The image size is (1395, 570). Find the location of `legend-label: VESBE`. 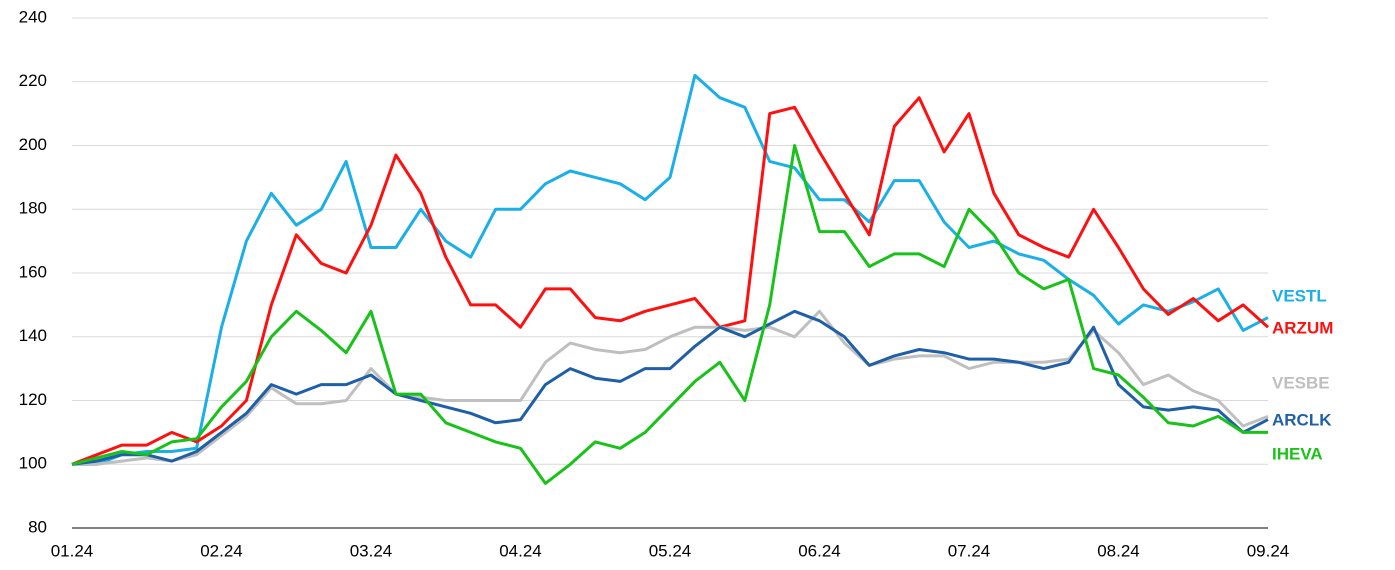

legend-label: VESBE is located at coordinates (1301, 382).